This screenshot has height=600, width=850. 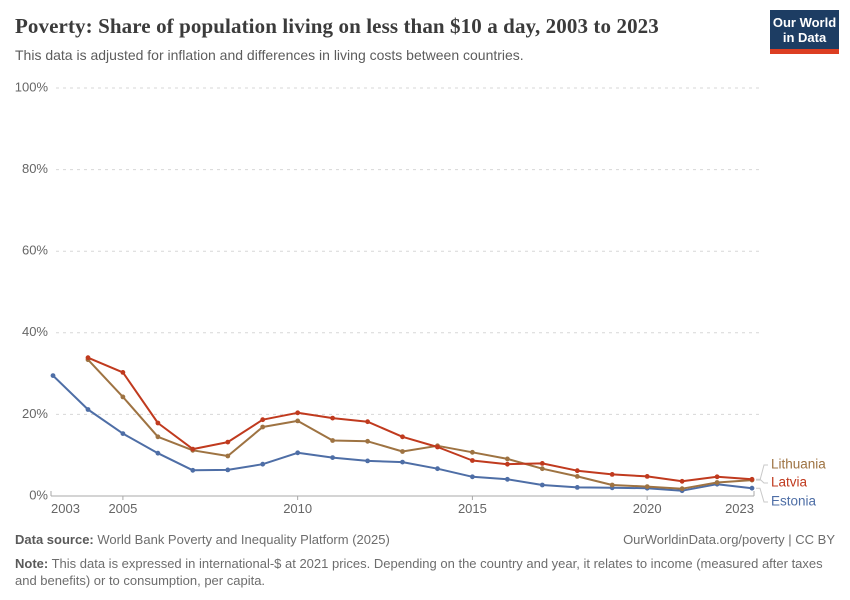 I want to click on footer-datasource-label: Data source:, so click(x=54, y=539).